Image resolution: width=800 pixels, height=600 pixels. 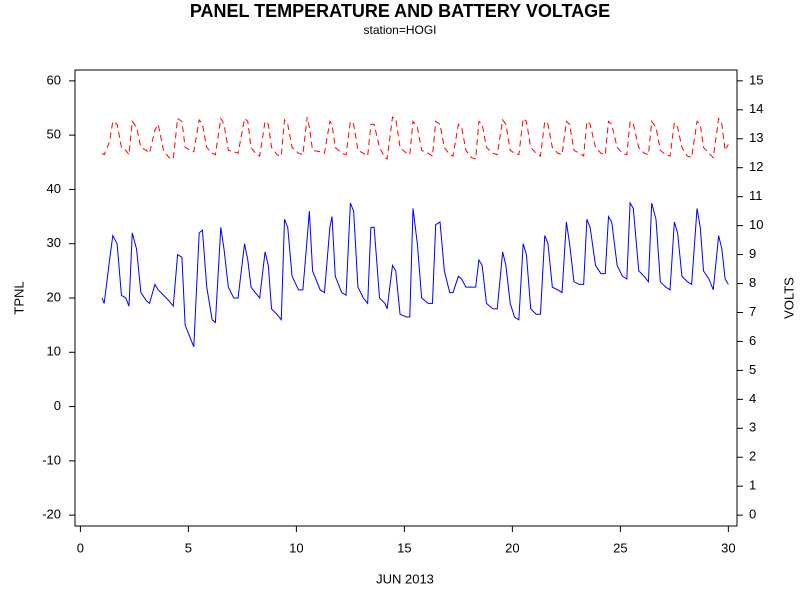 I want to click on y2-tick-label: 14, so click(x=756, y=108).